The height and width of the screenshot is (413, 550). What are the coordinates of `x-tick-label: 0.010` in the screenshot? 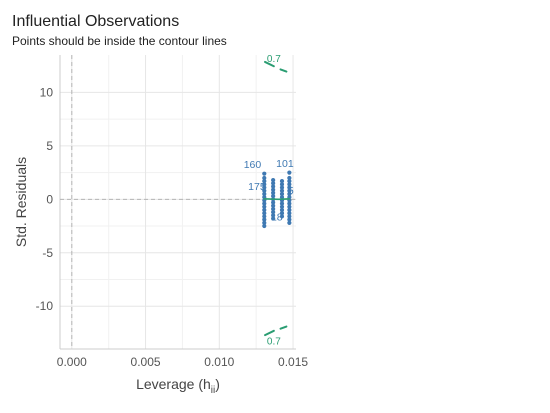 It's located at (219, 362).